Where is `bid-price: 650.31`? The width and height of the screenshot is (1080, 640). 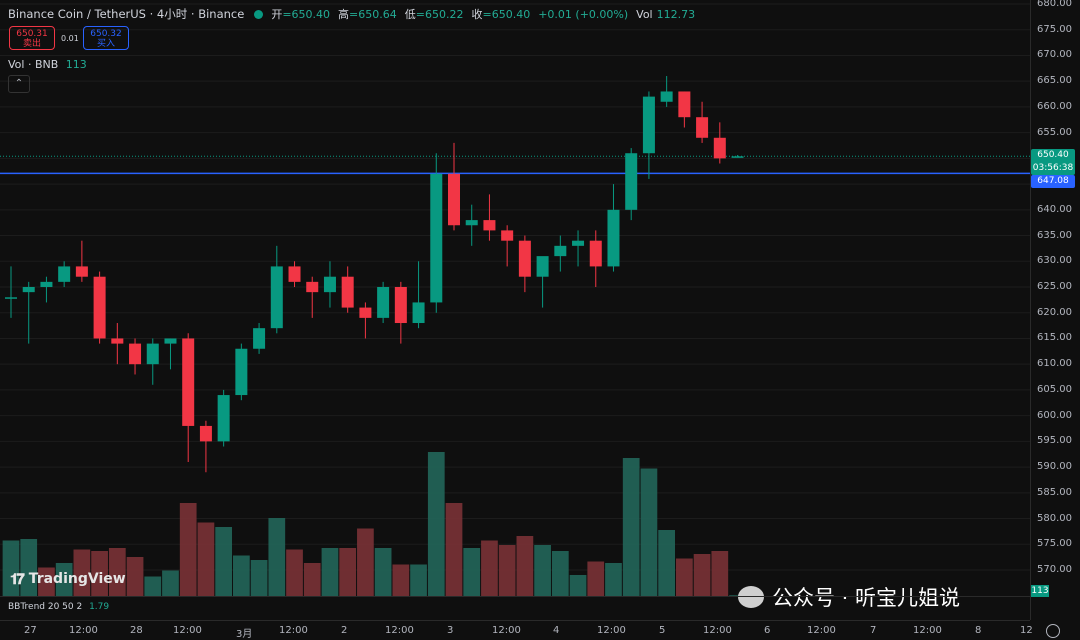 bid-price: 650.31 is located at coordinates (32, 34).